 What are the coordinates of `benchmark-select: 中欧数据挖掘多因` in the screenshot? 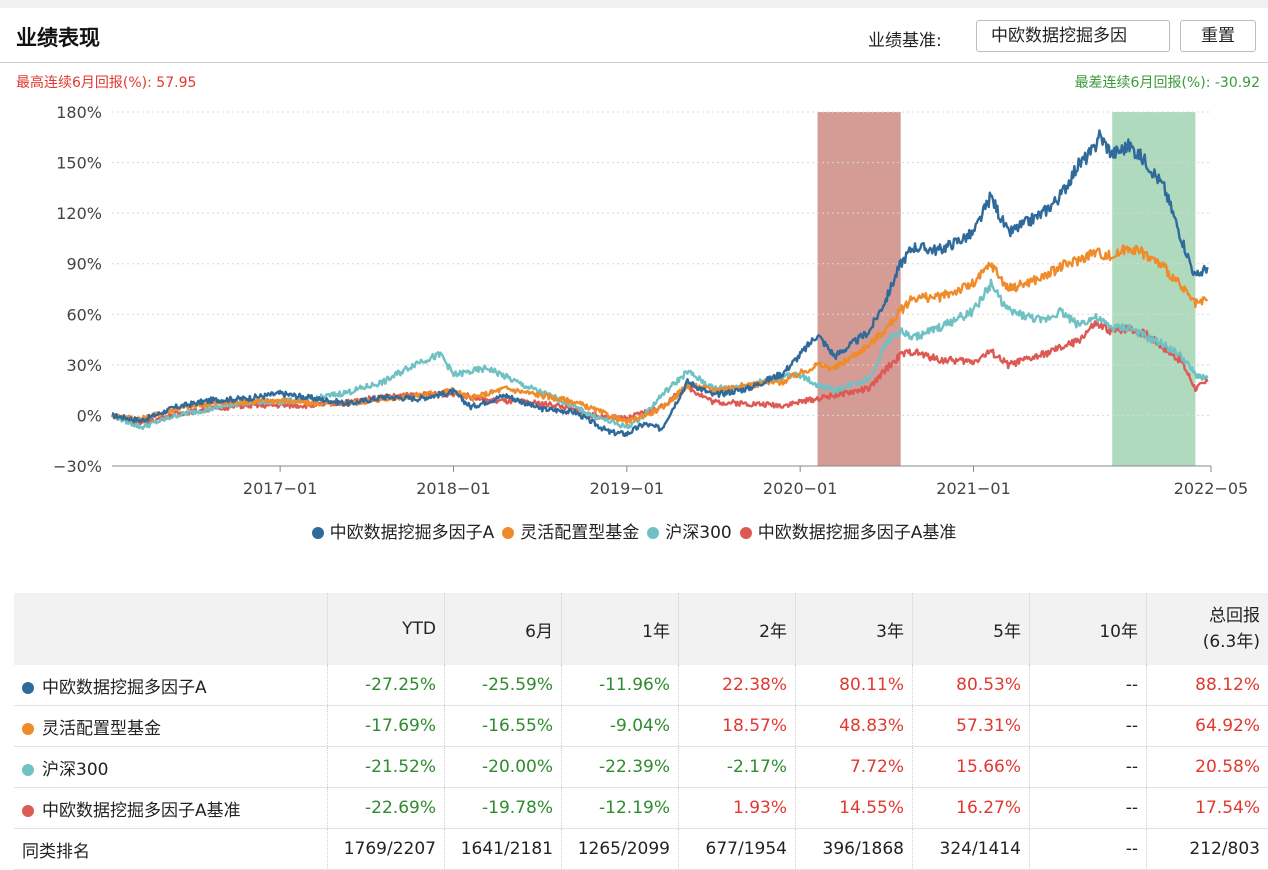 It's located at (1073, 36).